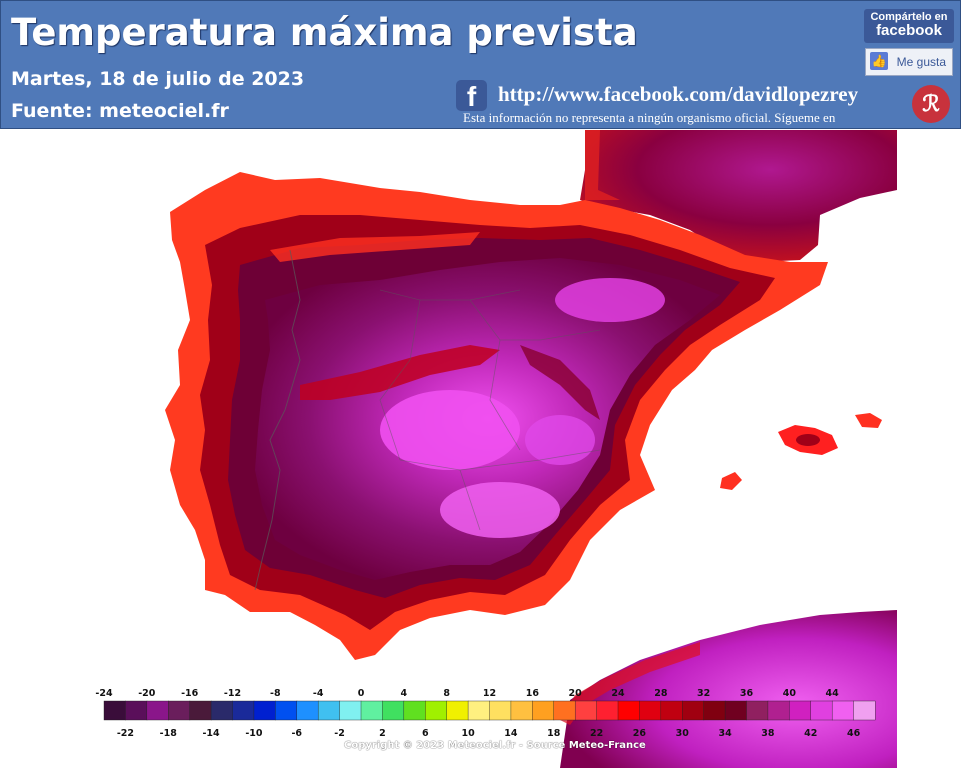 This screenshot has height=768, width=963. What do you see at coordinates (467, 693) in the screenshot?
I see `legend-top-labels: -24 -20 -16 -12 -8 -4 0 4 8 12 16 20 24 28 32 36 40 44` at bounding box center [467, 693].